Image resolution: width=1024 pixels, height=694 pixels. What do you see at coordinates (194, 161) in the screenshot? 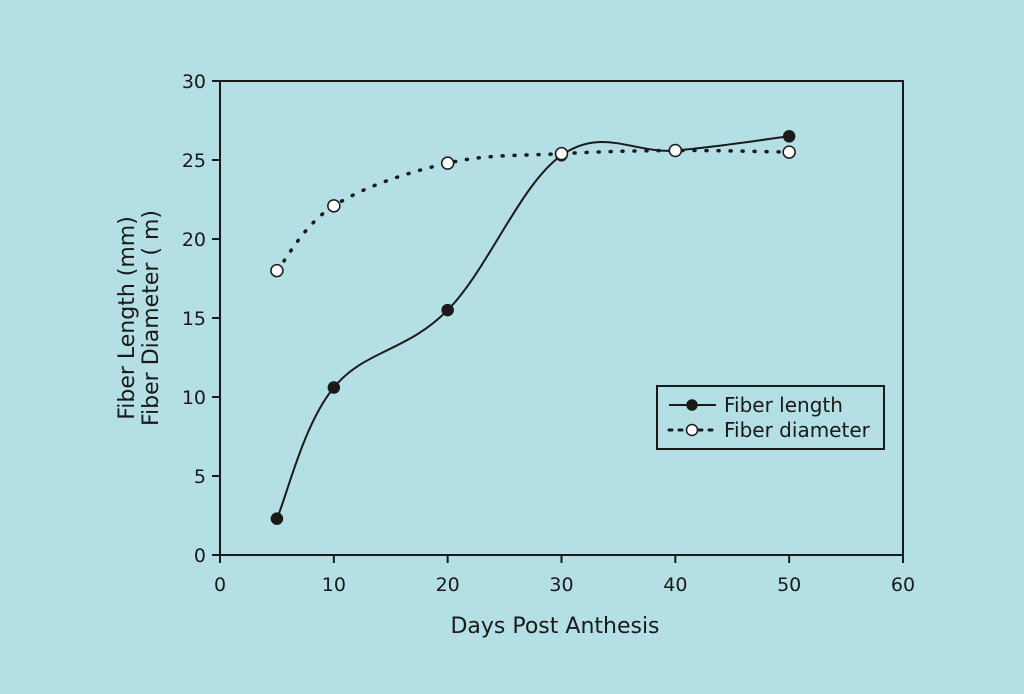
I see `y-tick-label: 25` at bounding box center [194, 161].